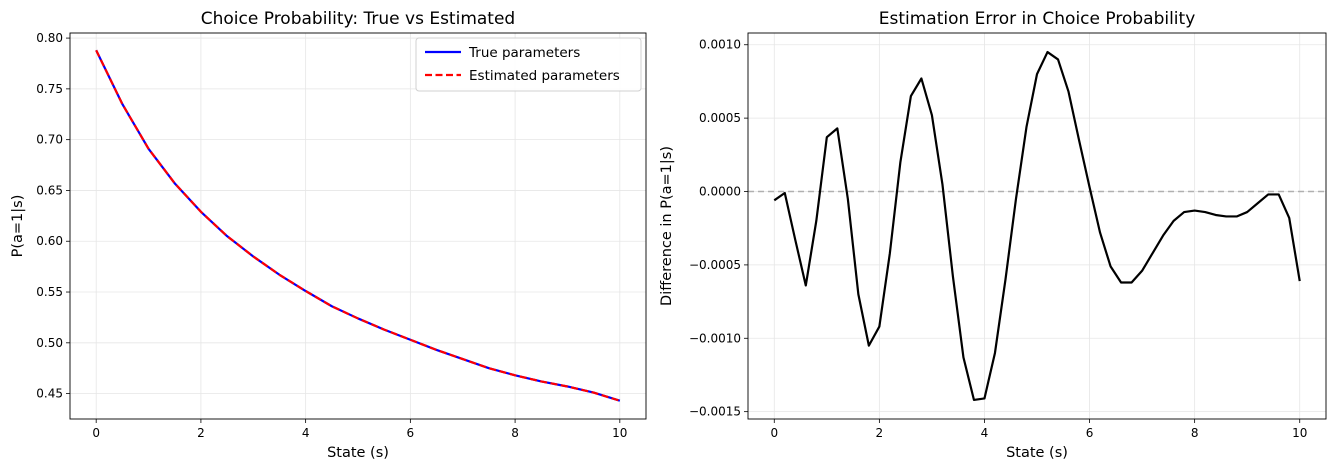  What do you see at coordinates (49, 292) in the screenshot?
I see `y-tick-label: 0.55` at bounding box center [49, 292].